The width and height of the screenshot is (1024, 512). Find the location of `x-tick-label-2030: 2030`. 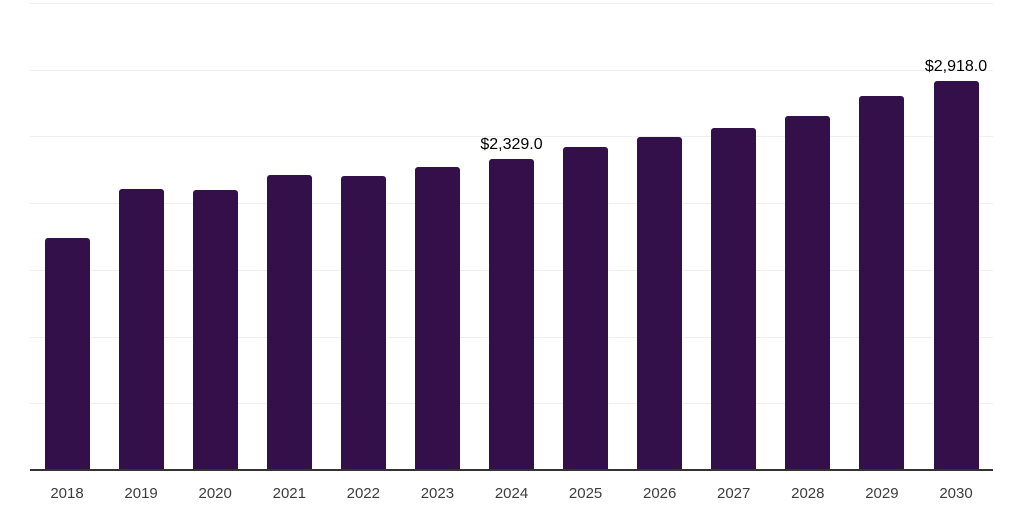

x-tick-label-2030: 2030 is located at coordinates (956, 493).